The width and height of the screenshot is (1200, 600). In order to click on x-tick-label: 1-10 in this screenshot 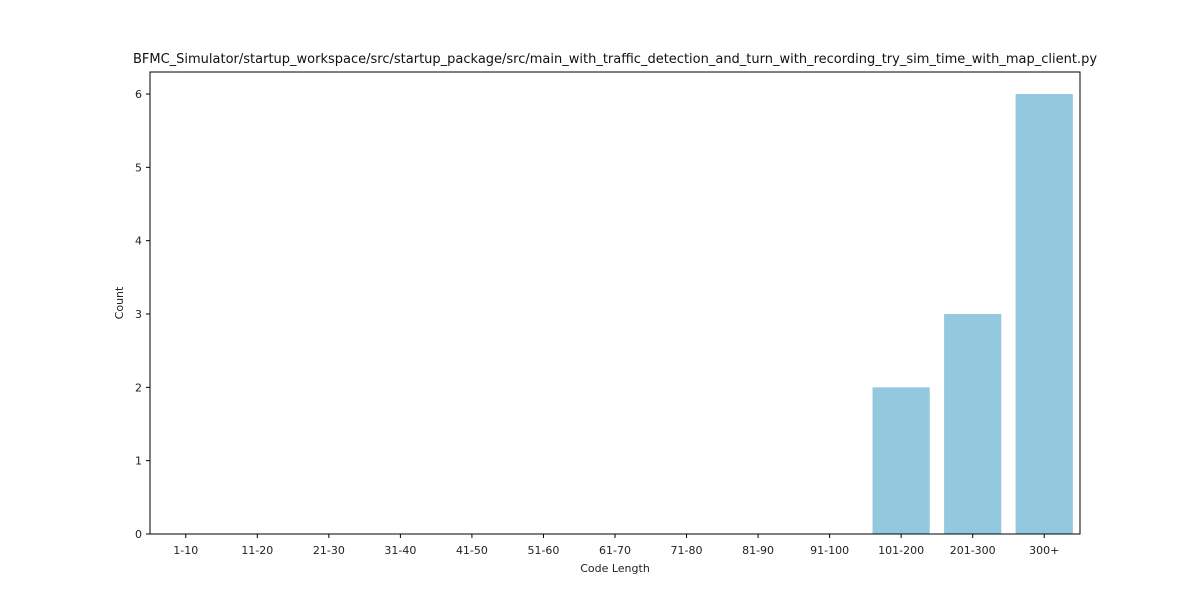, I will do `click(185, 550)`.